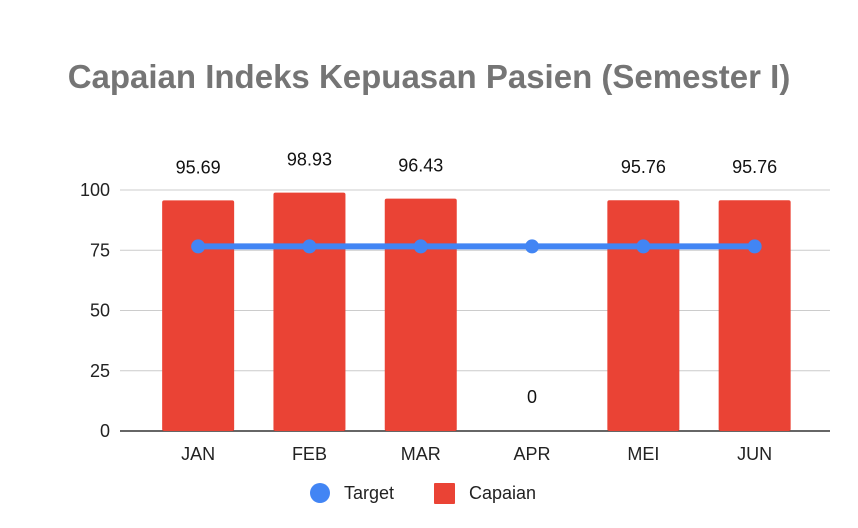 The width and height of the screenshot is (858, 528). What do you see at coordinates (754, 315) in the screenshot?
I see `bar-jun` at bounding box center [754, 315].